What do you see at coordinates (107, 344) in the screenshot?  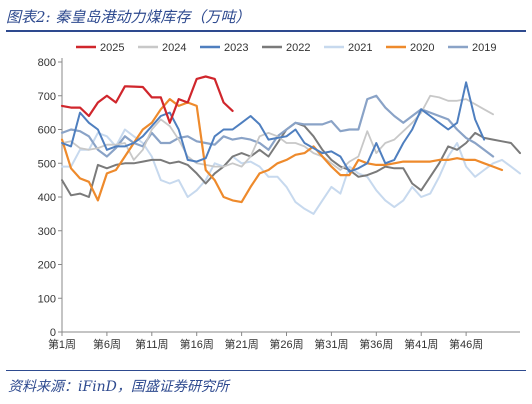 I see `x-tick-label: 第6周` at bounding box center [107, 344].